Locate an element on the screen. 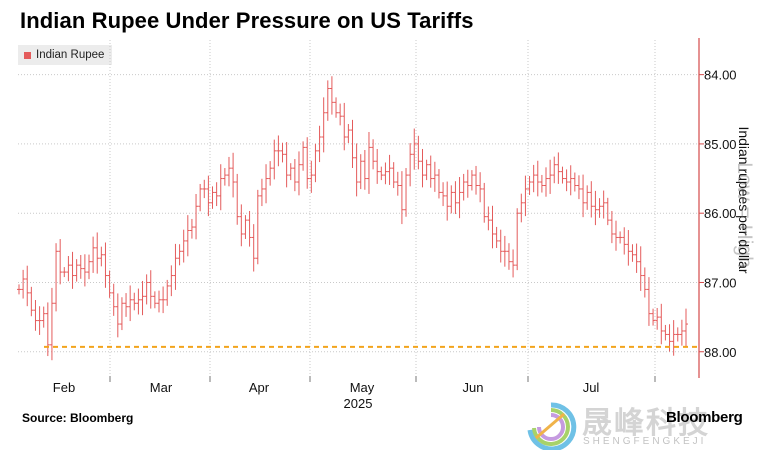 The image size is (774, 450). x-tick-label: Jun is located at coordinates (473, 387).